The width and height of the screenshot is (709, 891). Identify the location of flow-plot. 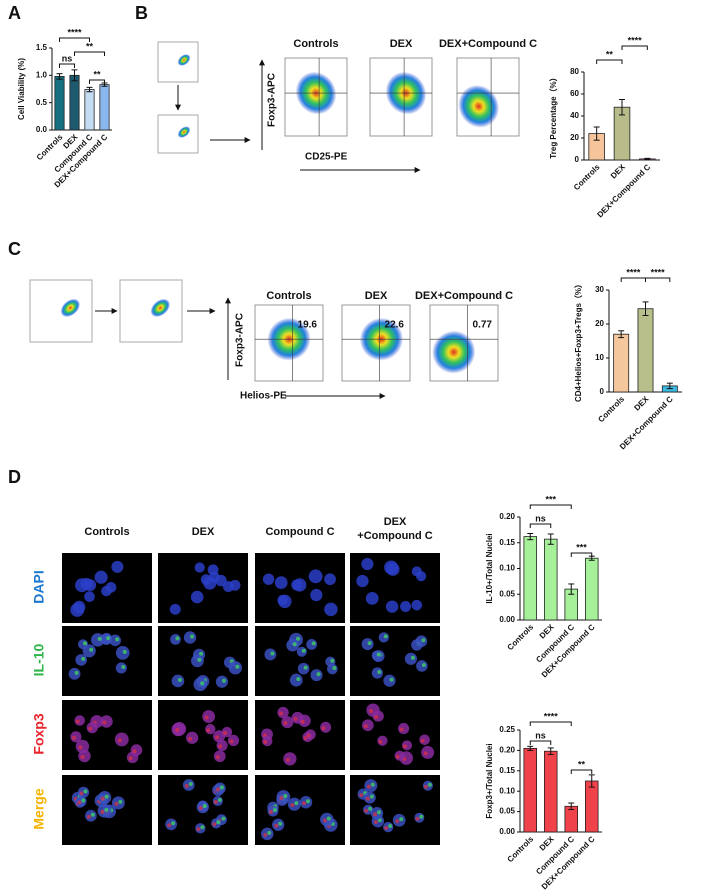
(488, 97).